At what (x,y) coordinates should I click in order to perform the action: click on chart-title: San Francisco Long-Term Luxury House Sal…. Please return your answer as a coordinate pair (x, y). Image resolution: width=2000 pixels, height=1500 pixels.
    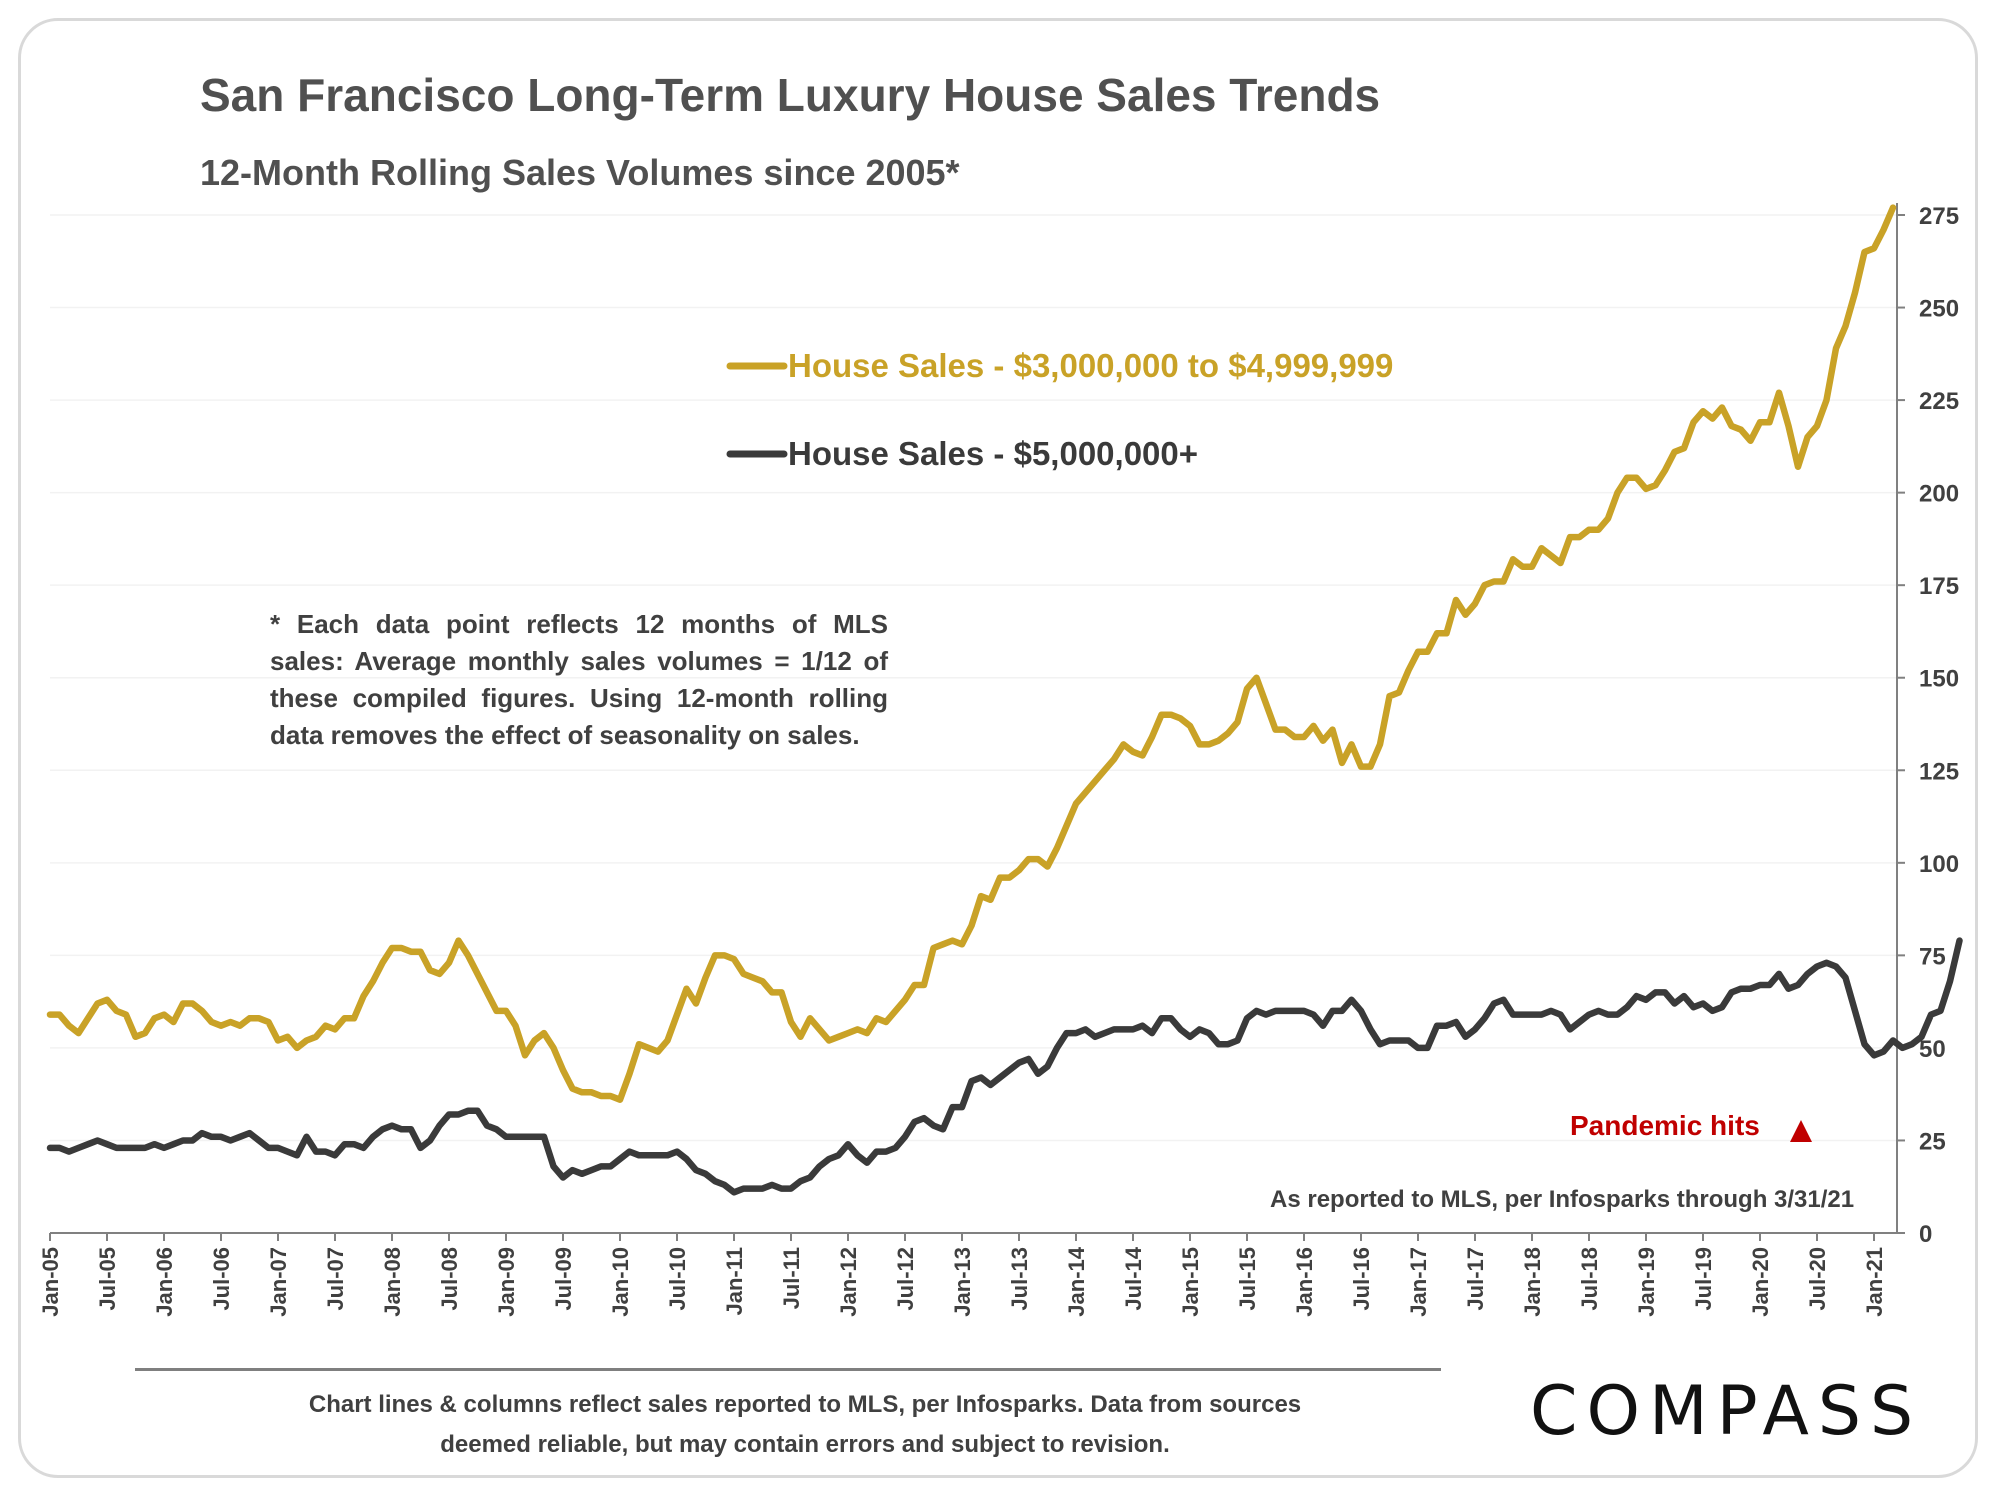
    Looking at the image, I should click on (790, 95).